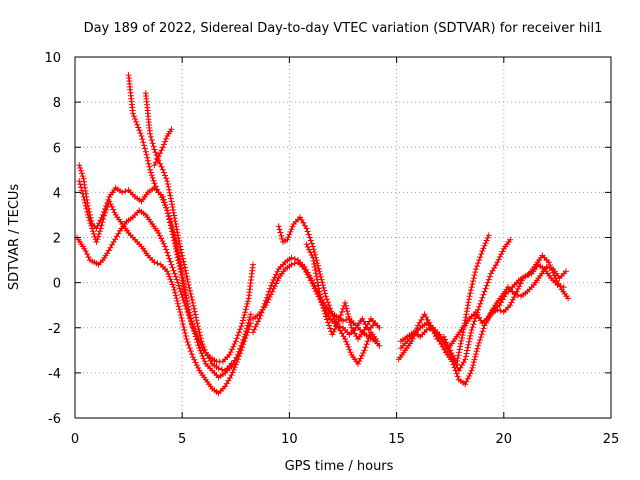  I want to click on y-tick-label: 6, so click(57, 148).